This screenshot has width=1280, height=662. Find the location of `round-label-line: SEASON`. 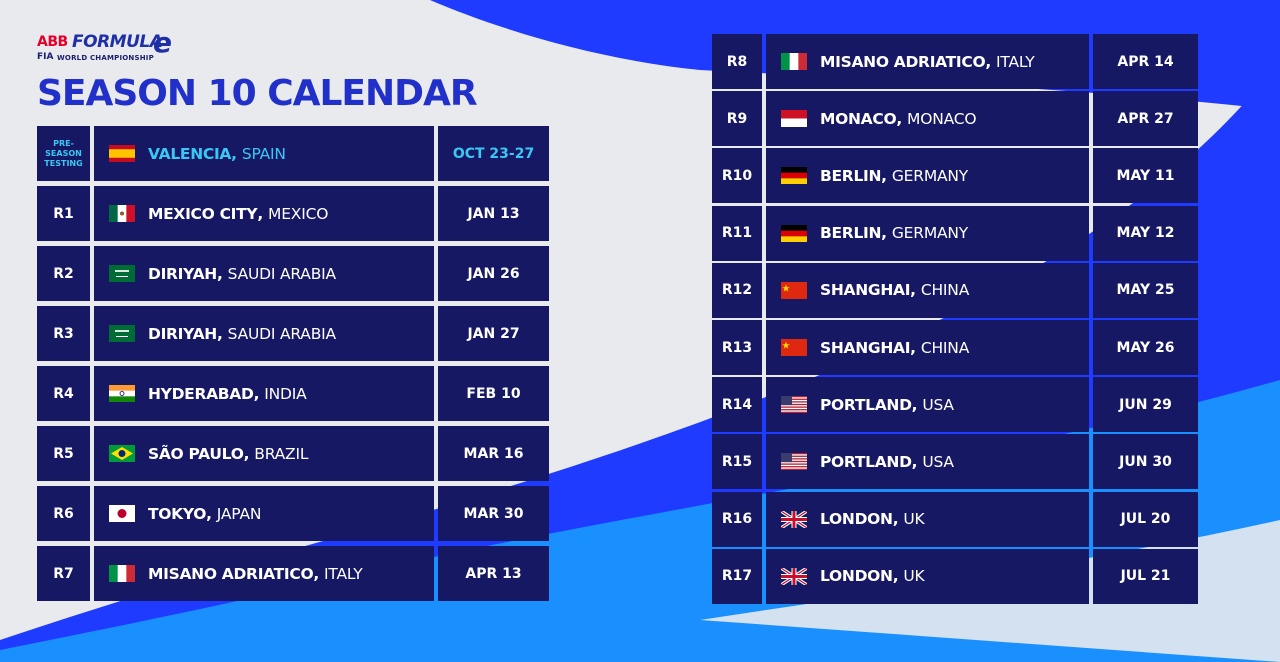

round-label-line: SEASON is located at coordinates (63, 153).